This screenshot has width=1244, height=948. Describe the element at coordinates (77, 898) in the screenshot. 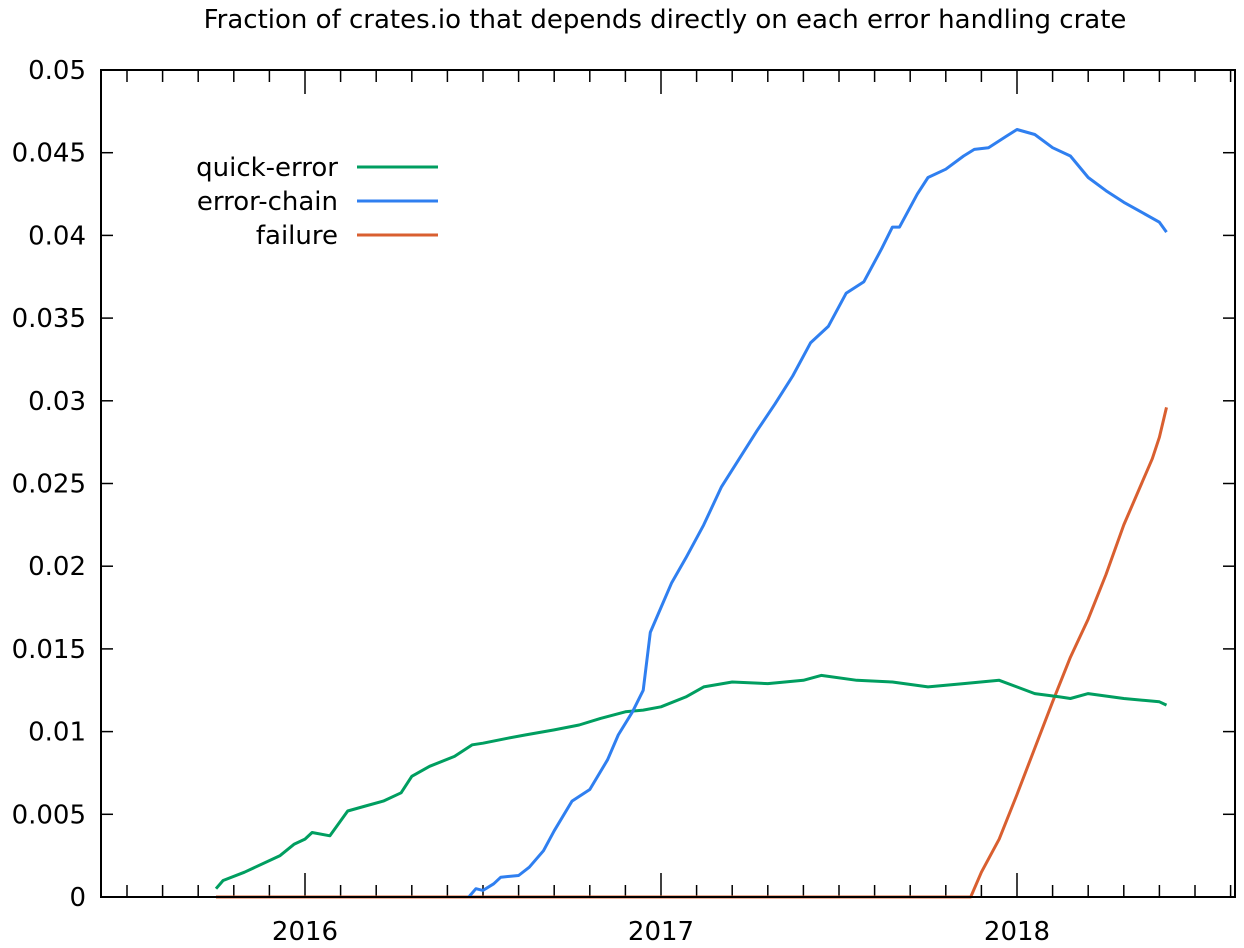

I see `y-tick-label: 0` at that location.